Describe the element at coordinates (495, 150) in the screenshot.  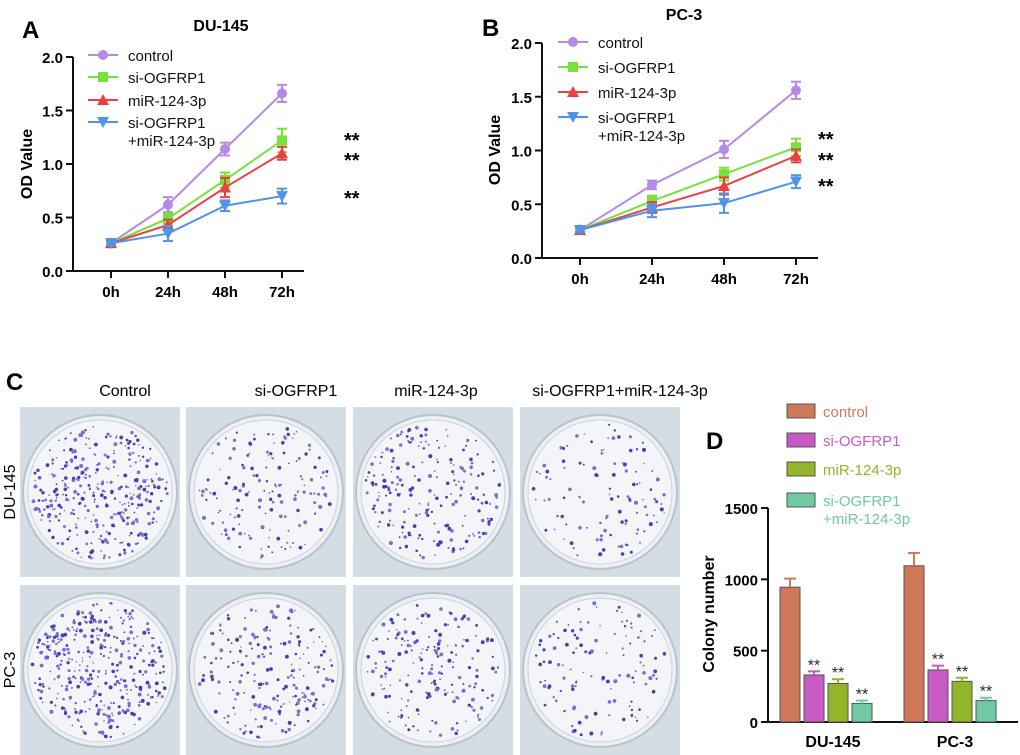
I see `y-axis-label: OD Value` at that location.